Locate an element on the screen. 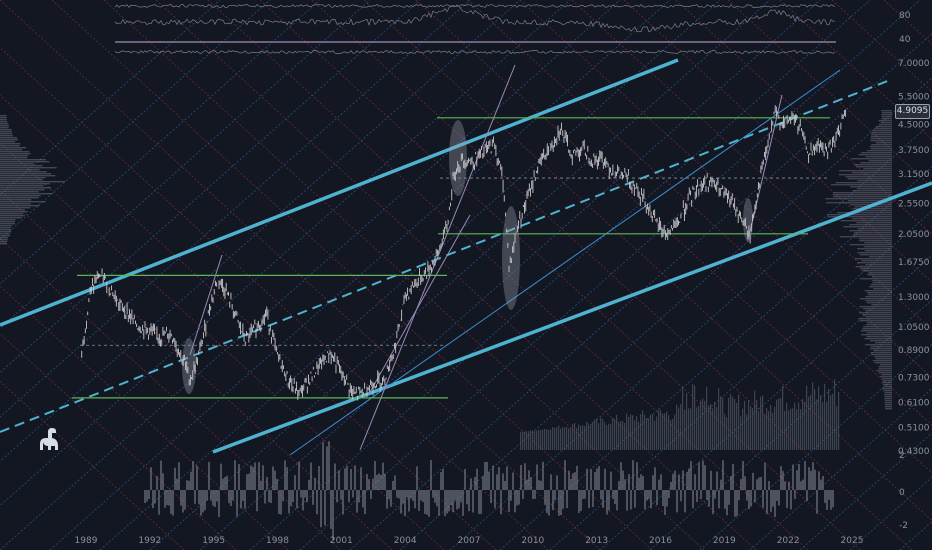 The height and width of the screenshot is (550, 932). grid-line-red is located at coordinates (855, 70).